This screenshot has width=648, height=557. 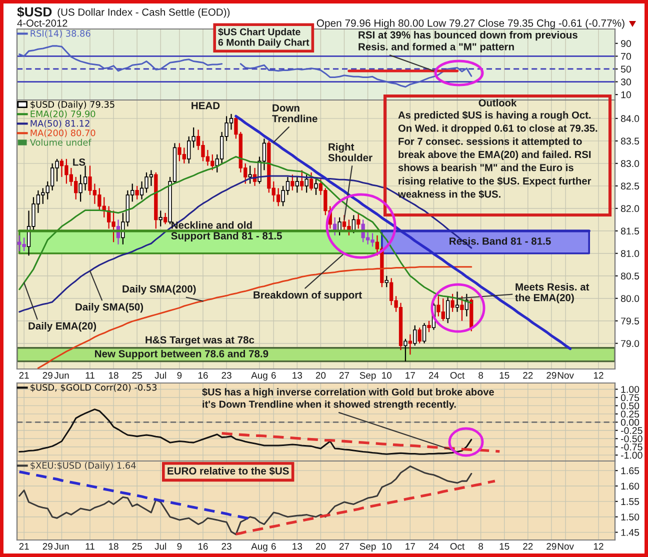 What do you see at coordinates (470, 24) in the screenshot?
I see `text: Open 79.96 High 80.00 Low 79.27 Close 79.35 Chg -0.61 (-0.77%)` at bounding box center [470, 24].